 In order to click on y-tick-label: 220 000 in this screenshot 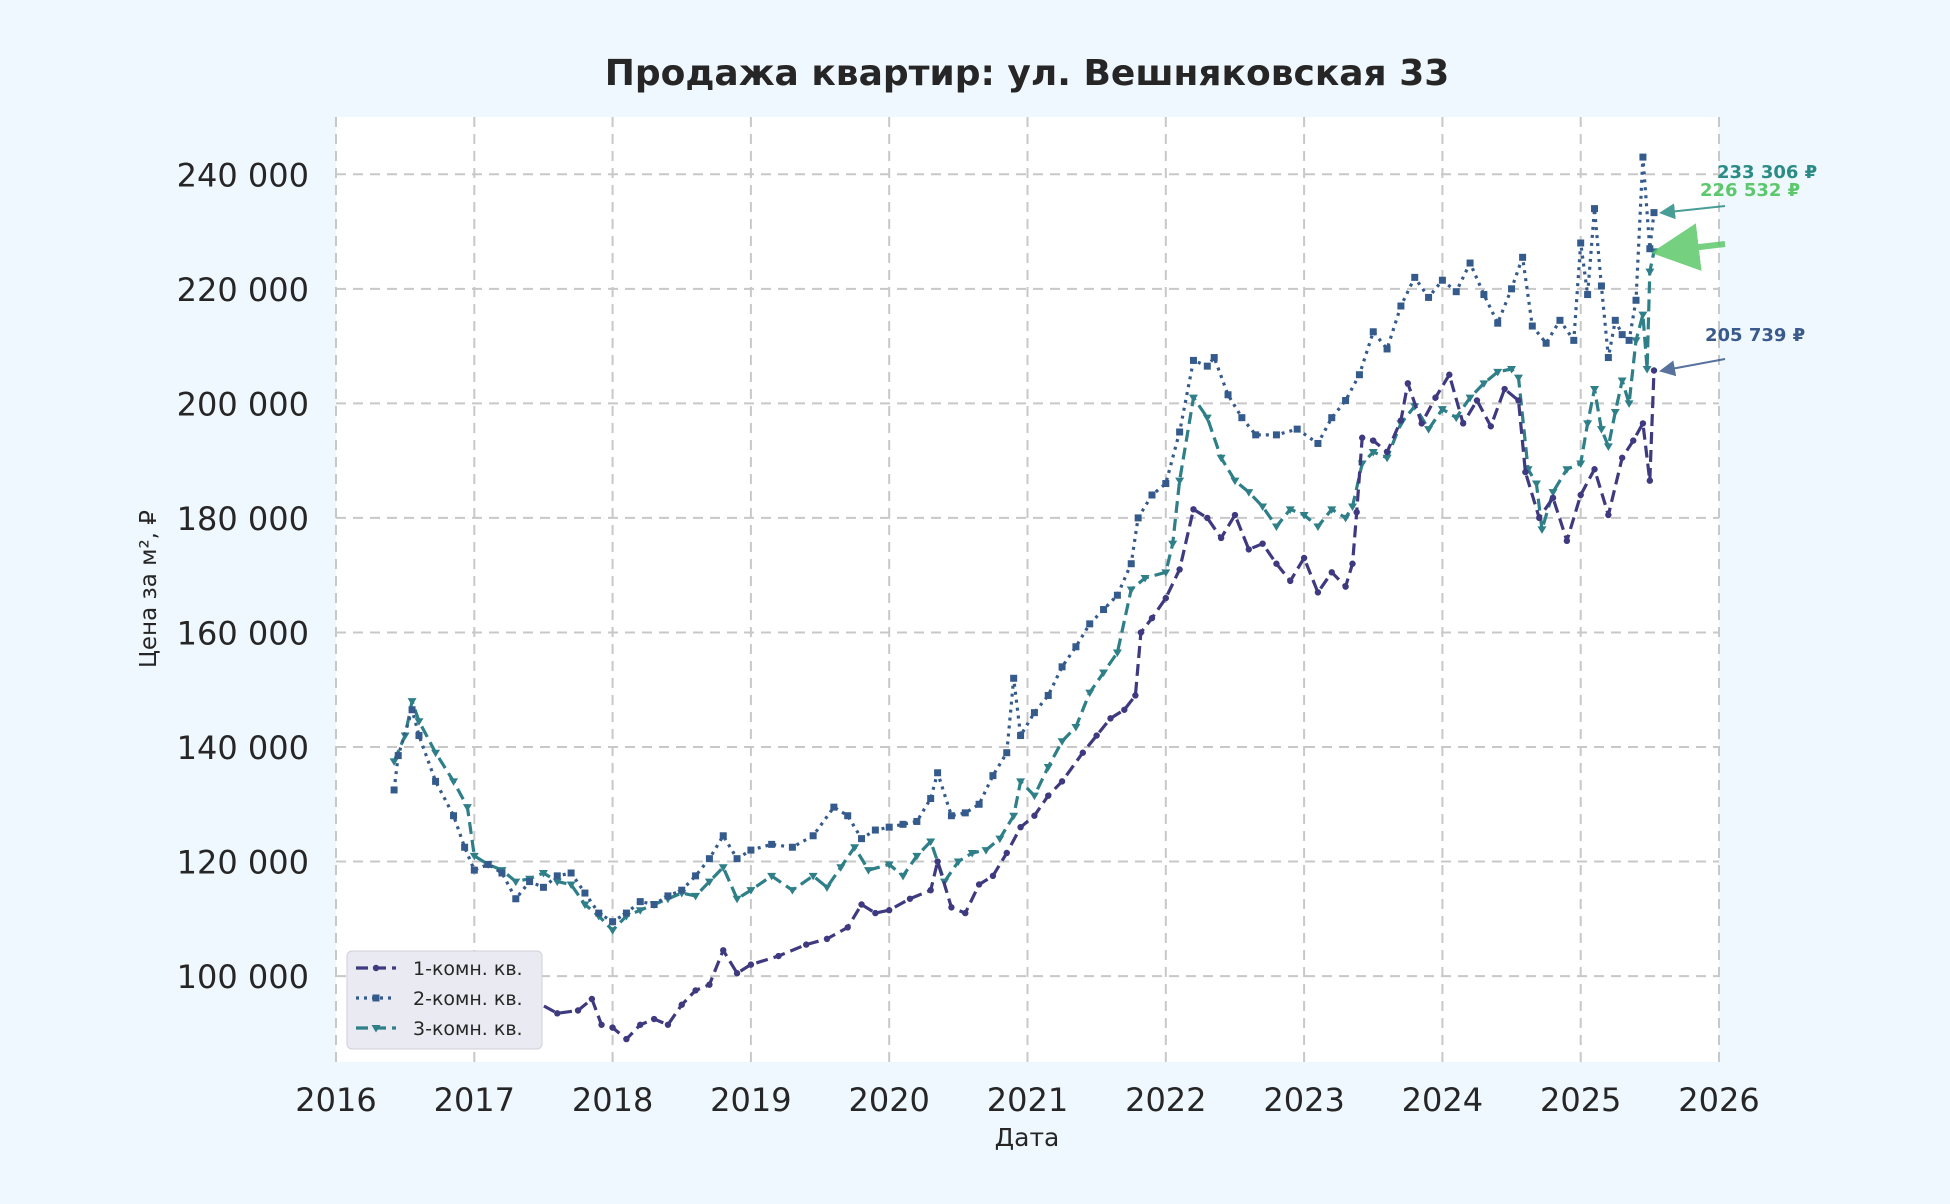, I will do `click(243, 290)`.